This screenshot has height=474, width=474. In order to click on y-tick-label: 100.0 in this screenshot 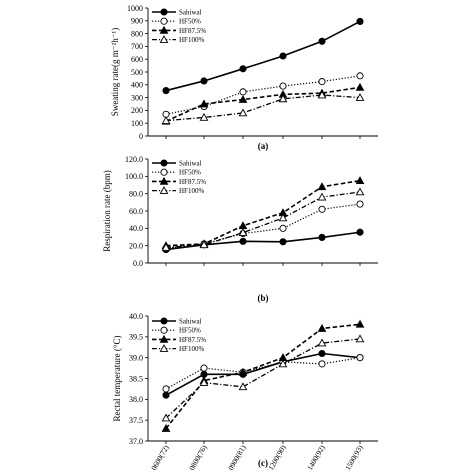, I will do `click(134, 176)`.